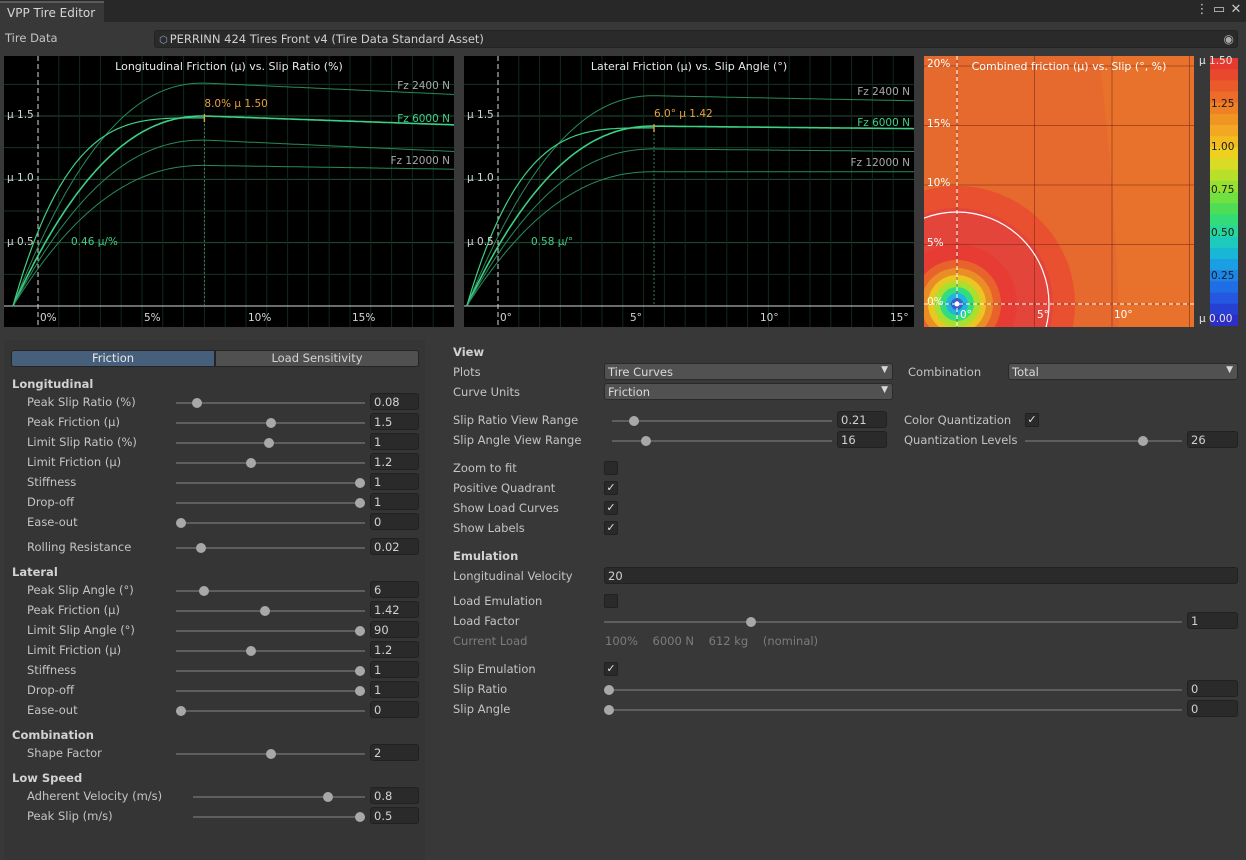 This screenshot has width=1246, height=860. I want to click on slip-emulation-checkbox: ✓, so click(611, 669).